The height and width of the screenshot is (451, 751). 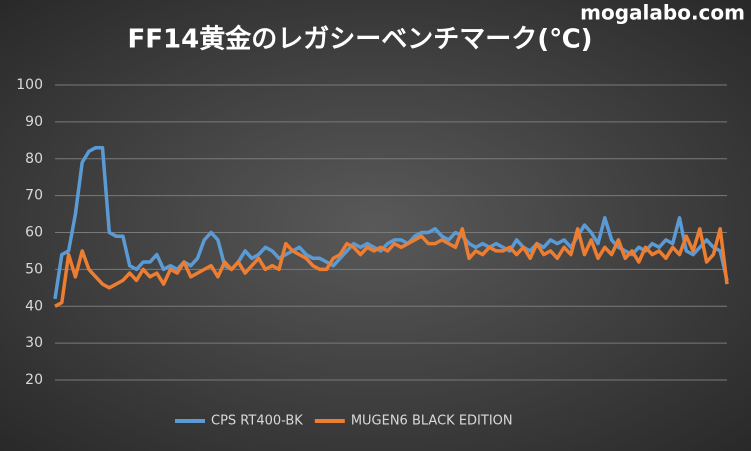 I want to click on watermark: mogalabo.com, so click(x=662, y=13).